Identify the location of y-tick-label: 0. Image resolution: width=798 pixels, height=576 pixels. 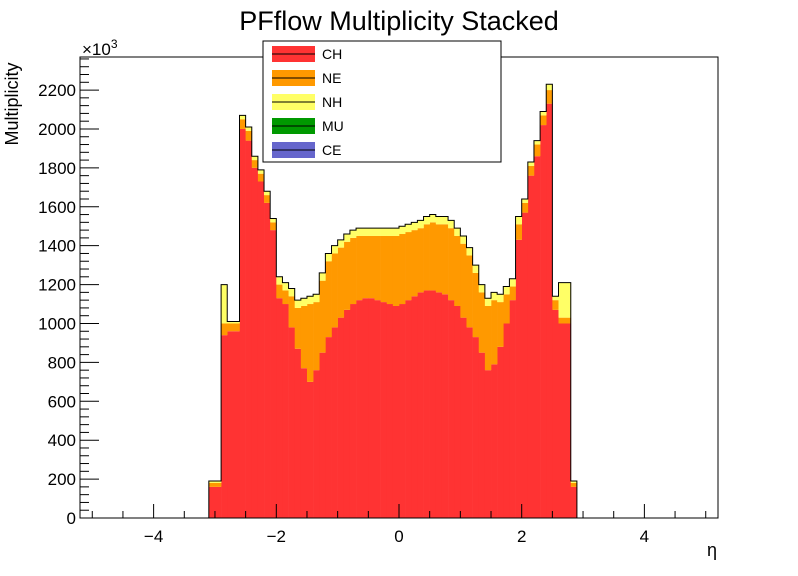
(71, 518).